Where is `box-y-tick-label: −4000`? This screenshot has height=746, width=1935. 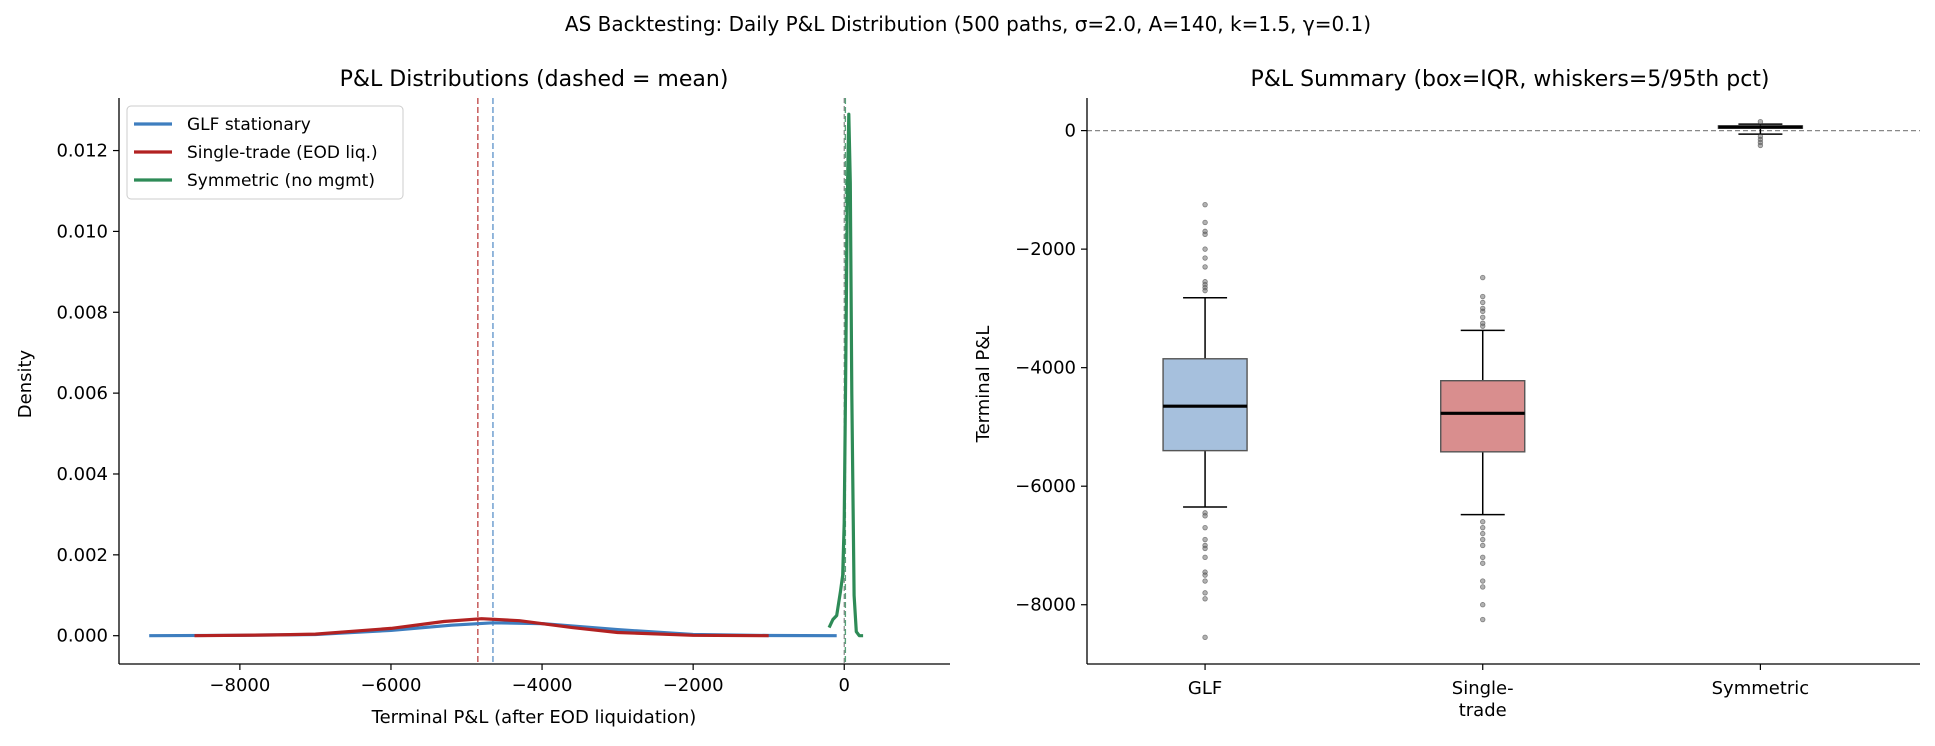
box-y-tick-label: −4000 is located at coordinates (1045, 368).